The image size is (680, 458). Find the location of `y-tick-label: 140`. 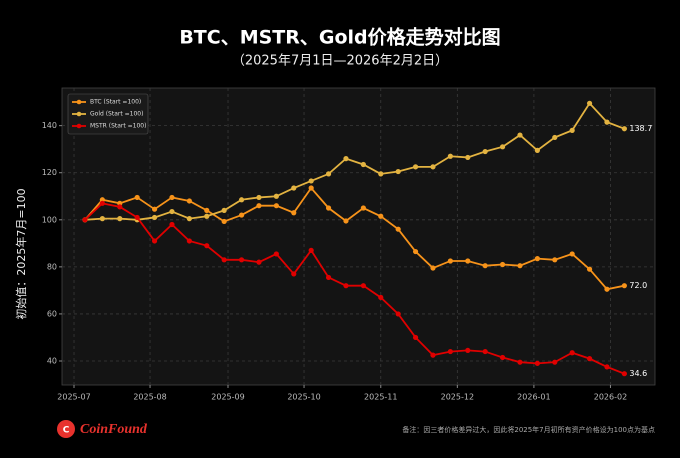

y-tick-label: 140 is located at coordinates (49, 125).